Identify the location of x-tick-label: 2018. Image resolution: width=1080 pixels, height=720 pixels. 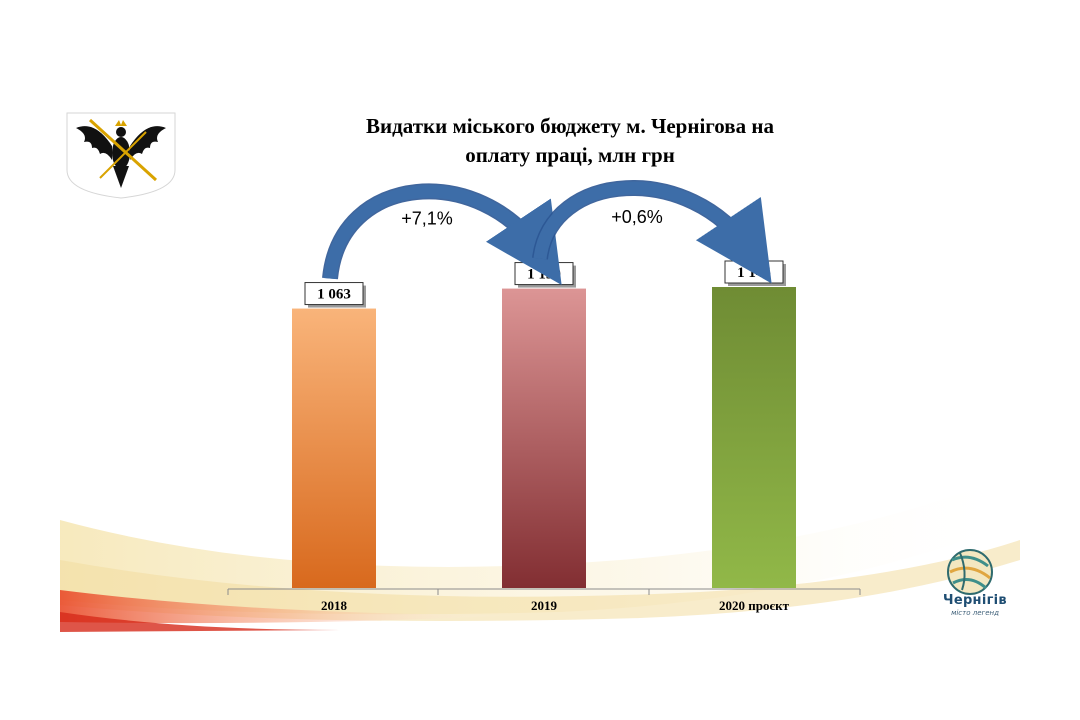
(334, 605).